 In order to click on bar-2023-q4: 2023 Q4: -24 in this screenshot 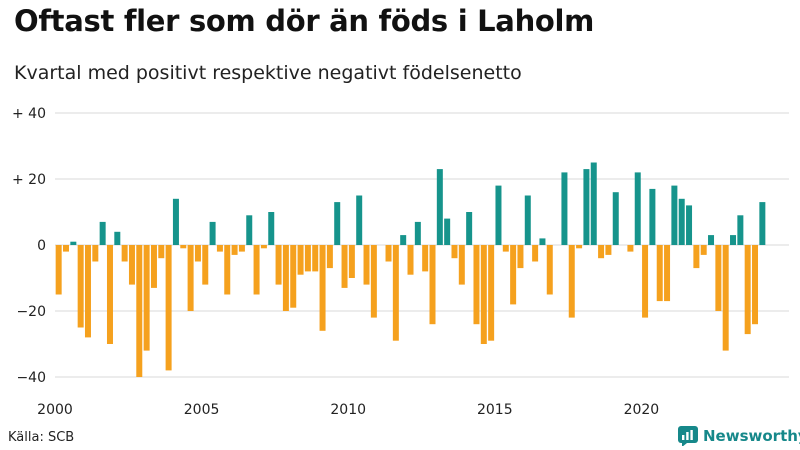, I will do `click(755, 285)`.